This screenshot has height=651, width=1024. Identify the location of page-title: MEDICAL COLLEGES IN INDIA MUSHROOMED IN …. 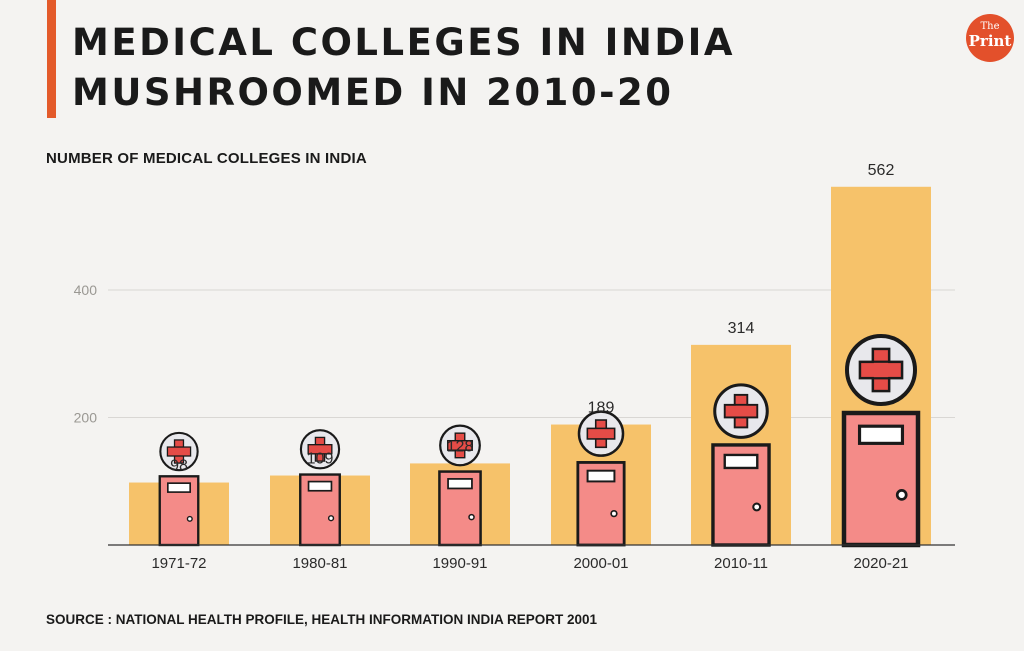
(403, 67).